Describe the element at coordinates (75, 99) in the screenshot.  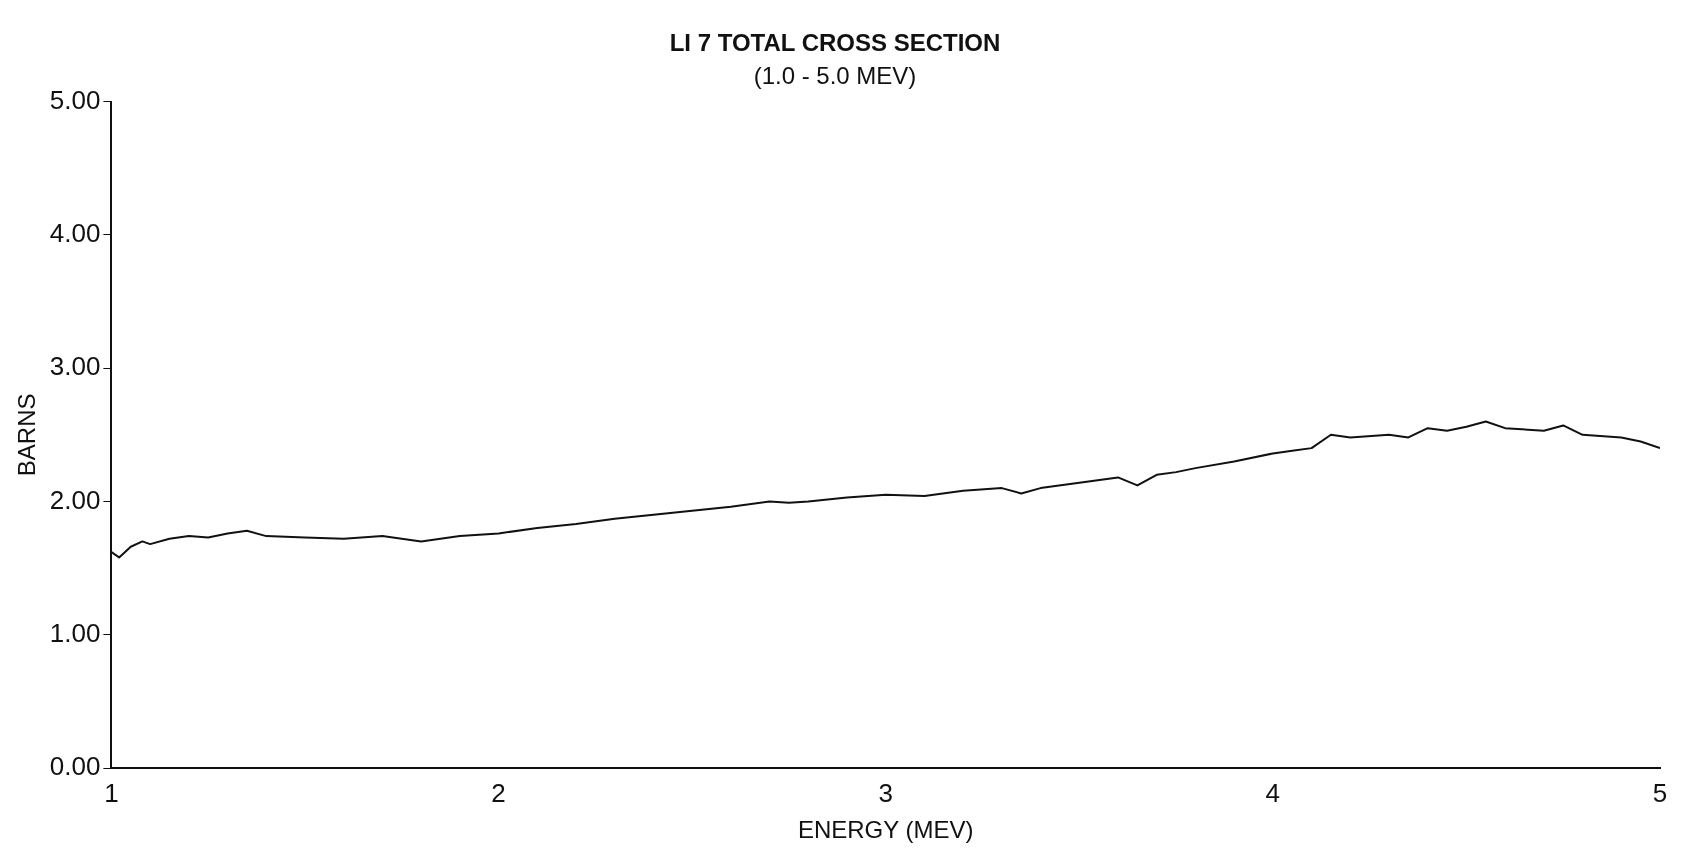
I see `y-tick-label: 5.00` at that location.